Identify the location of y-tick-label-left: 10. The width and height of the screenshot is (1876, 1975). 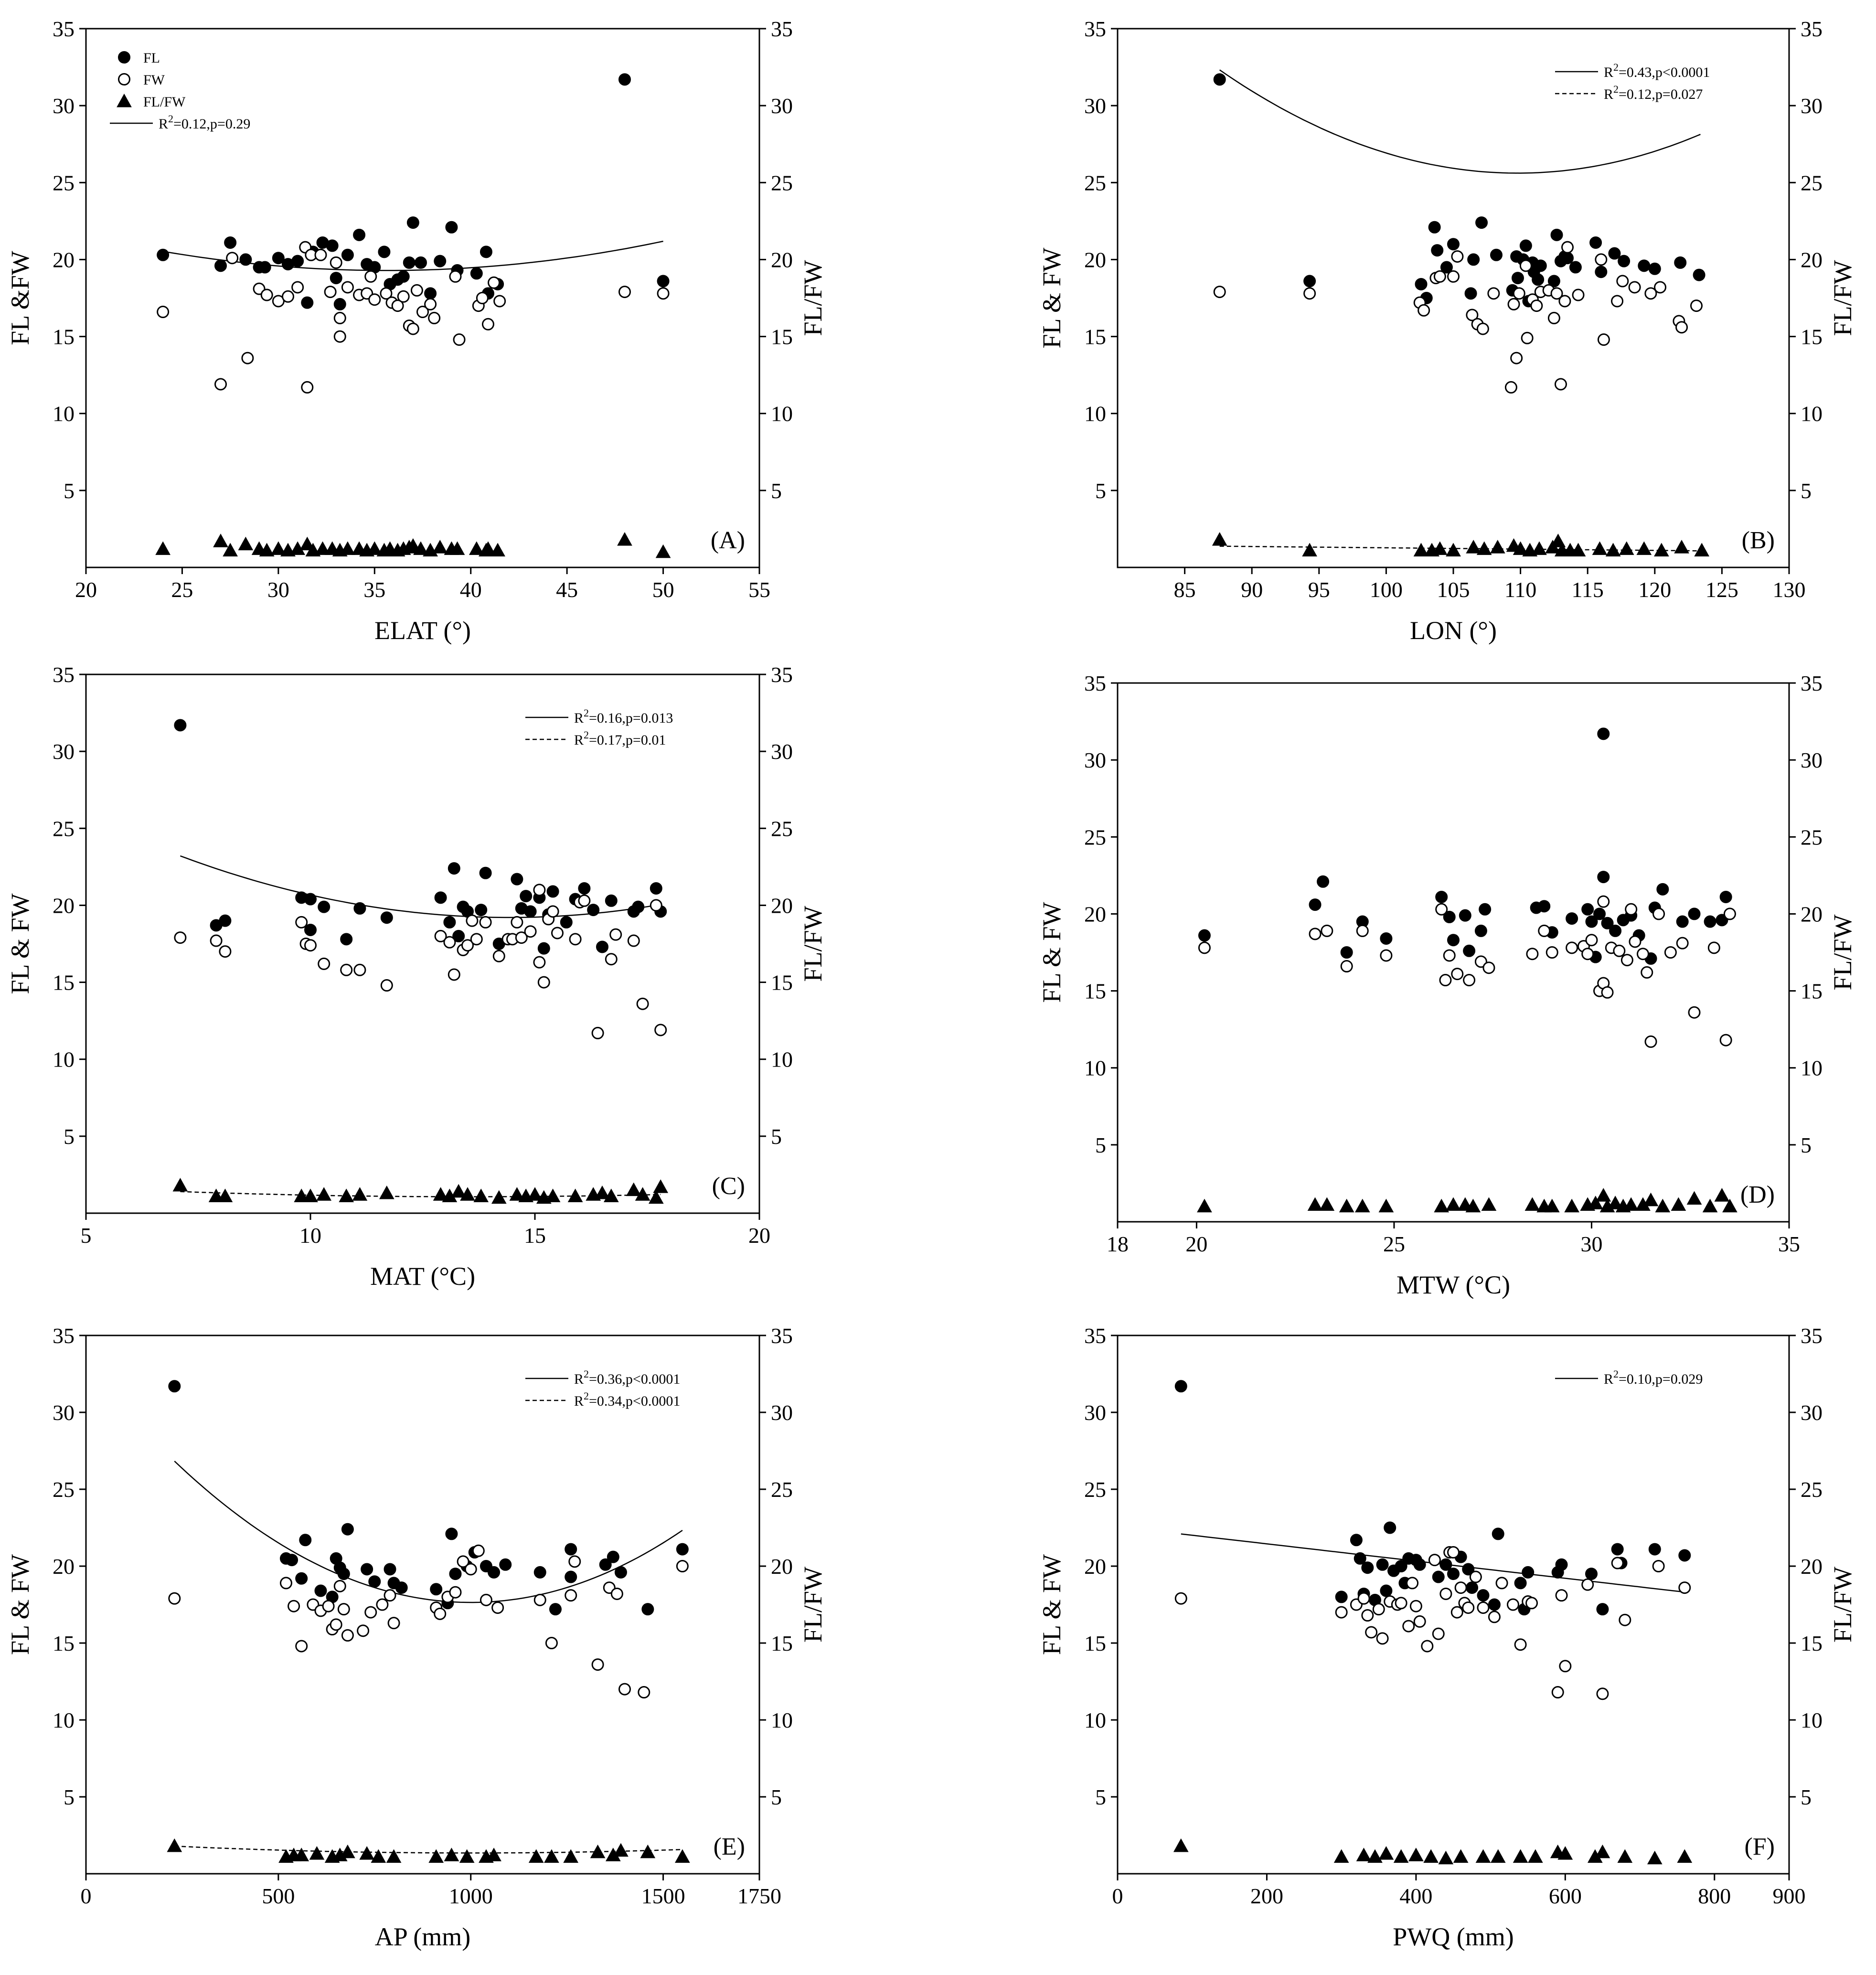
(64, 414).